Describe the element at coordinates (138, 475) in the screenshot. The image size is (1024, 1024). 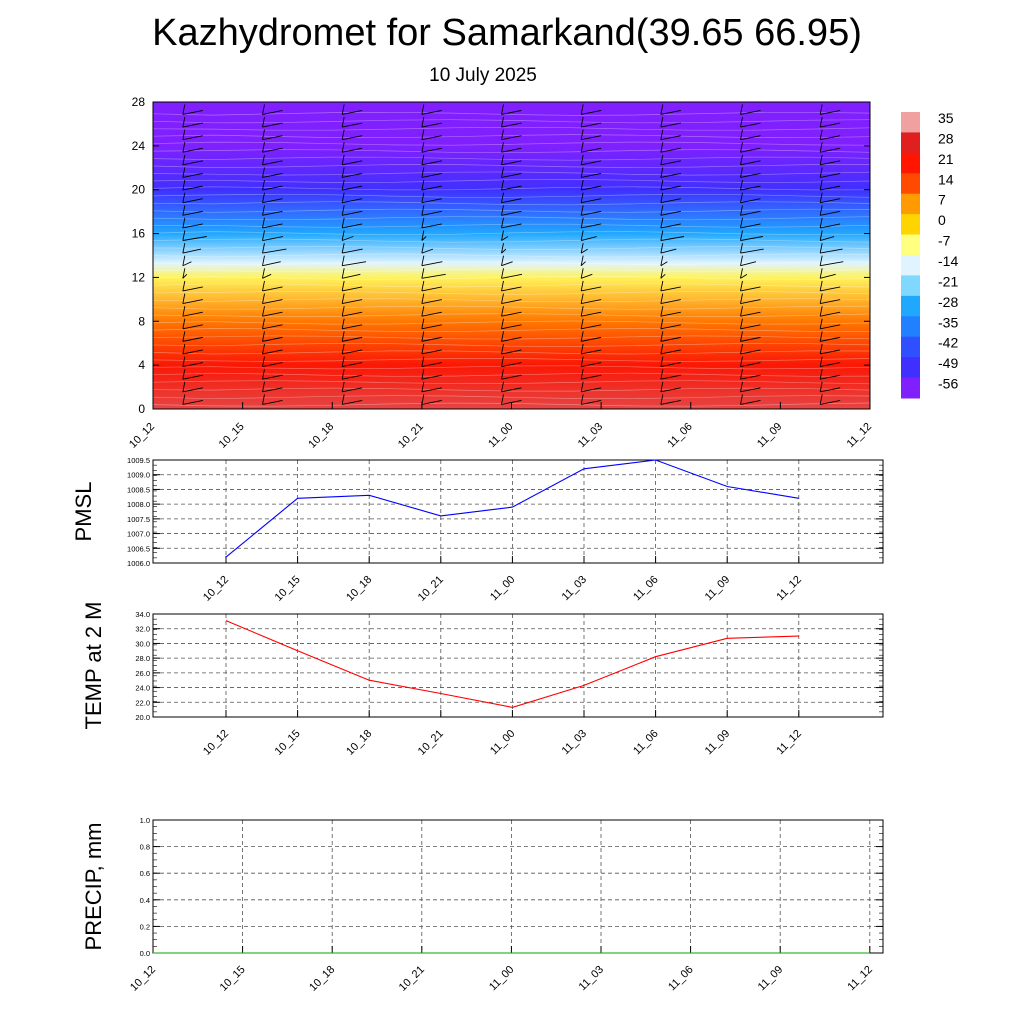
I see `y-tick-label: 1009.0` at that location.